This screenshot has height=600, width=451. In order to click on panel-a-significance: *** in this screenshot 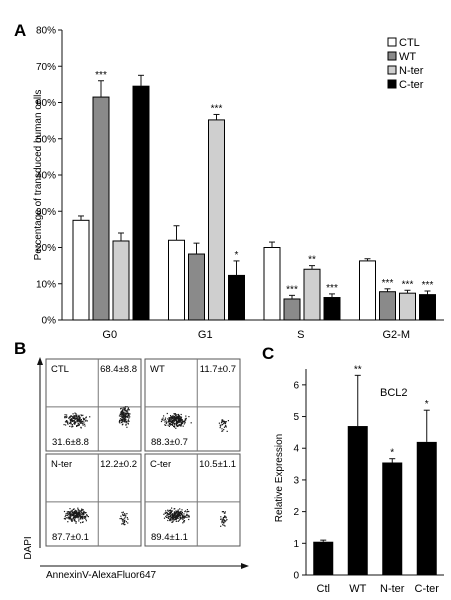, I will do `click(332, 288)`.